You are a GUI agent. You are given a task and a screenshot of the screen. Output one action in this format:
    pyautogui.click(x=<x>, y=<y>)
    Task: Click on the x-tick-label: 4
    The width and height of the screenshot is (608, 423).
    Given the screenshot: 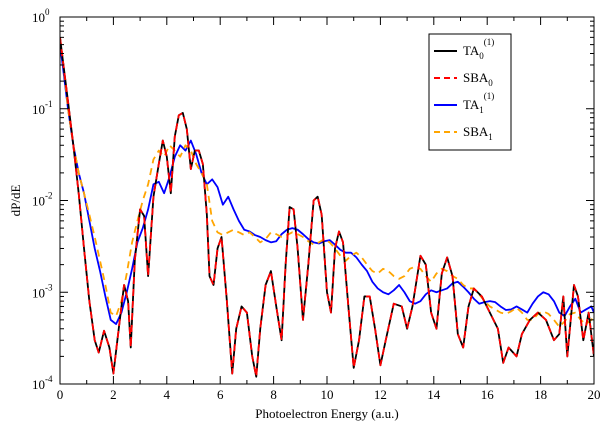 What is the action you would take?
    pyautogui.click(x=167, y=394)
    